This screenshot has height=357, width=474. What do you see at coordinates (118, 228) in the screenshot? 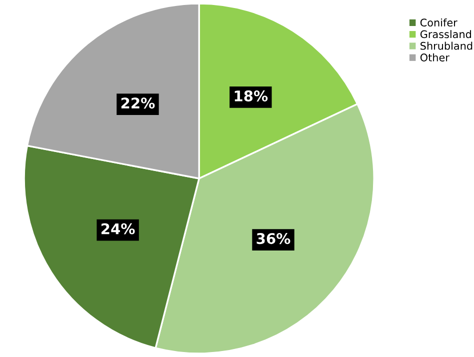
I see `data-label: 24%` at bounding box center [118, 228].